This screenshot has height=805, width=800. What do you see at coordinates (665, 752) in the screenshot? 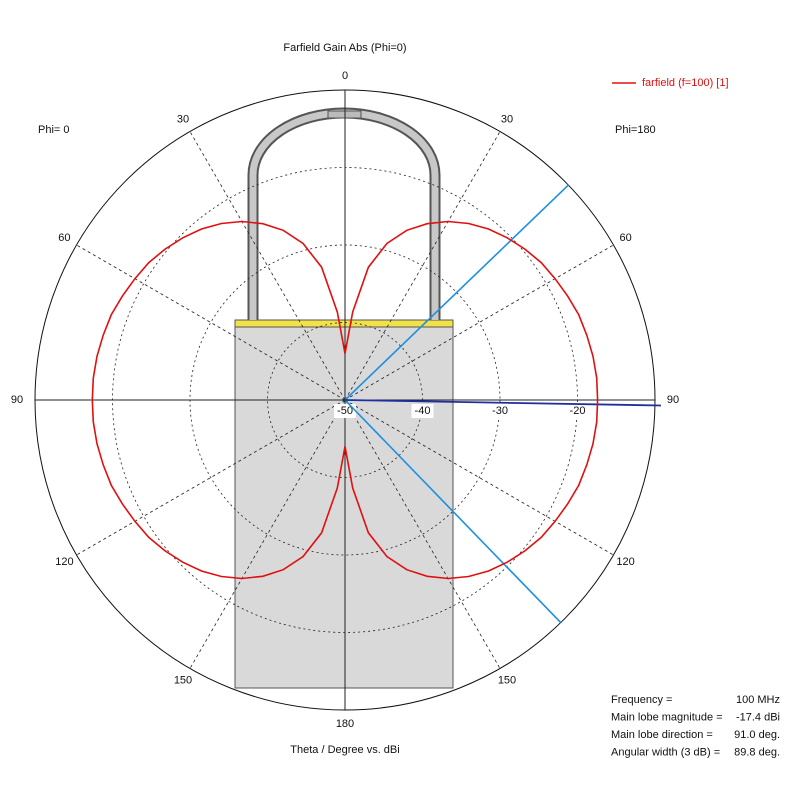
I see `info-label: Angular width (3 dB) =` at bounding box center [665, 752].